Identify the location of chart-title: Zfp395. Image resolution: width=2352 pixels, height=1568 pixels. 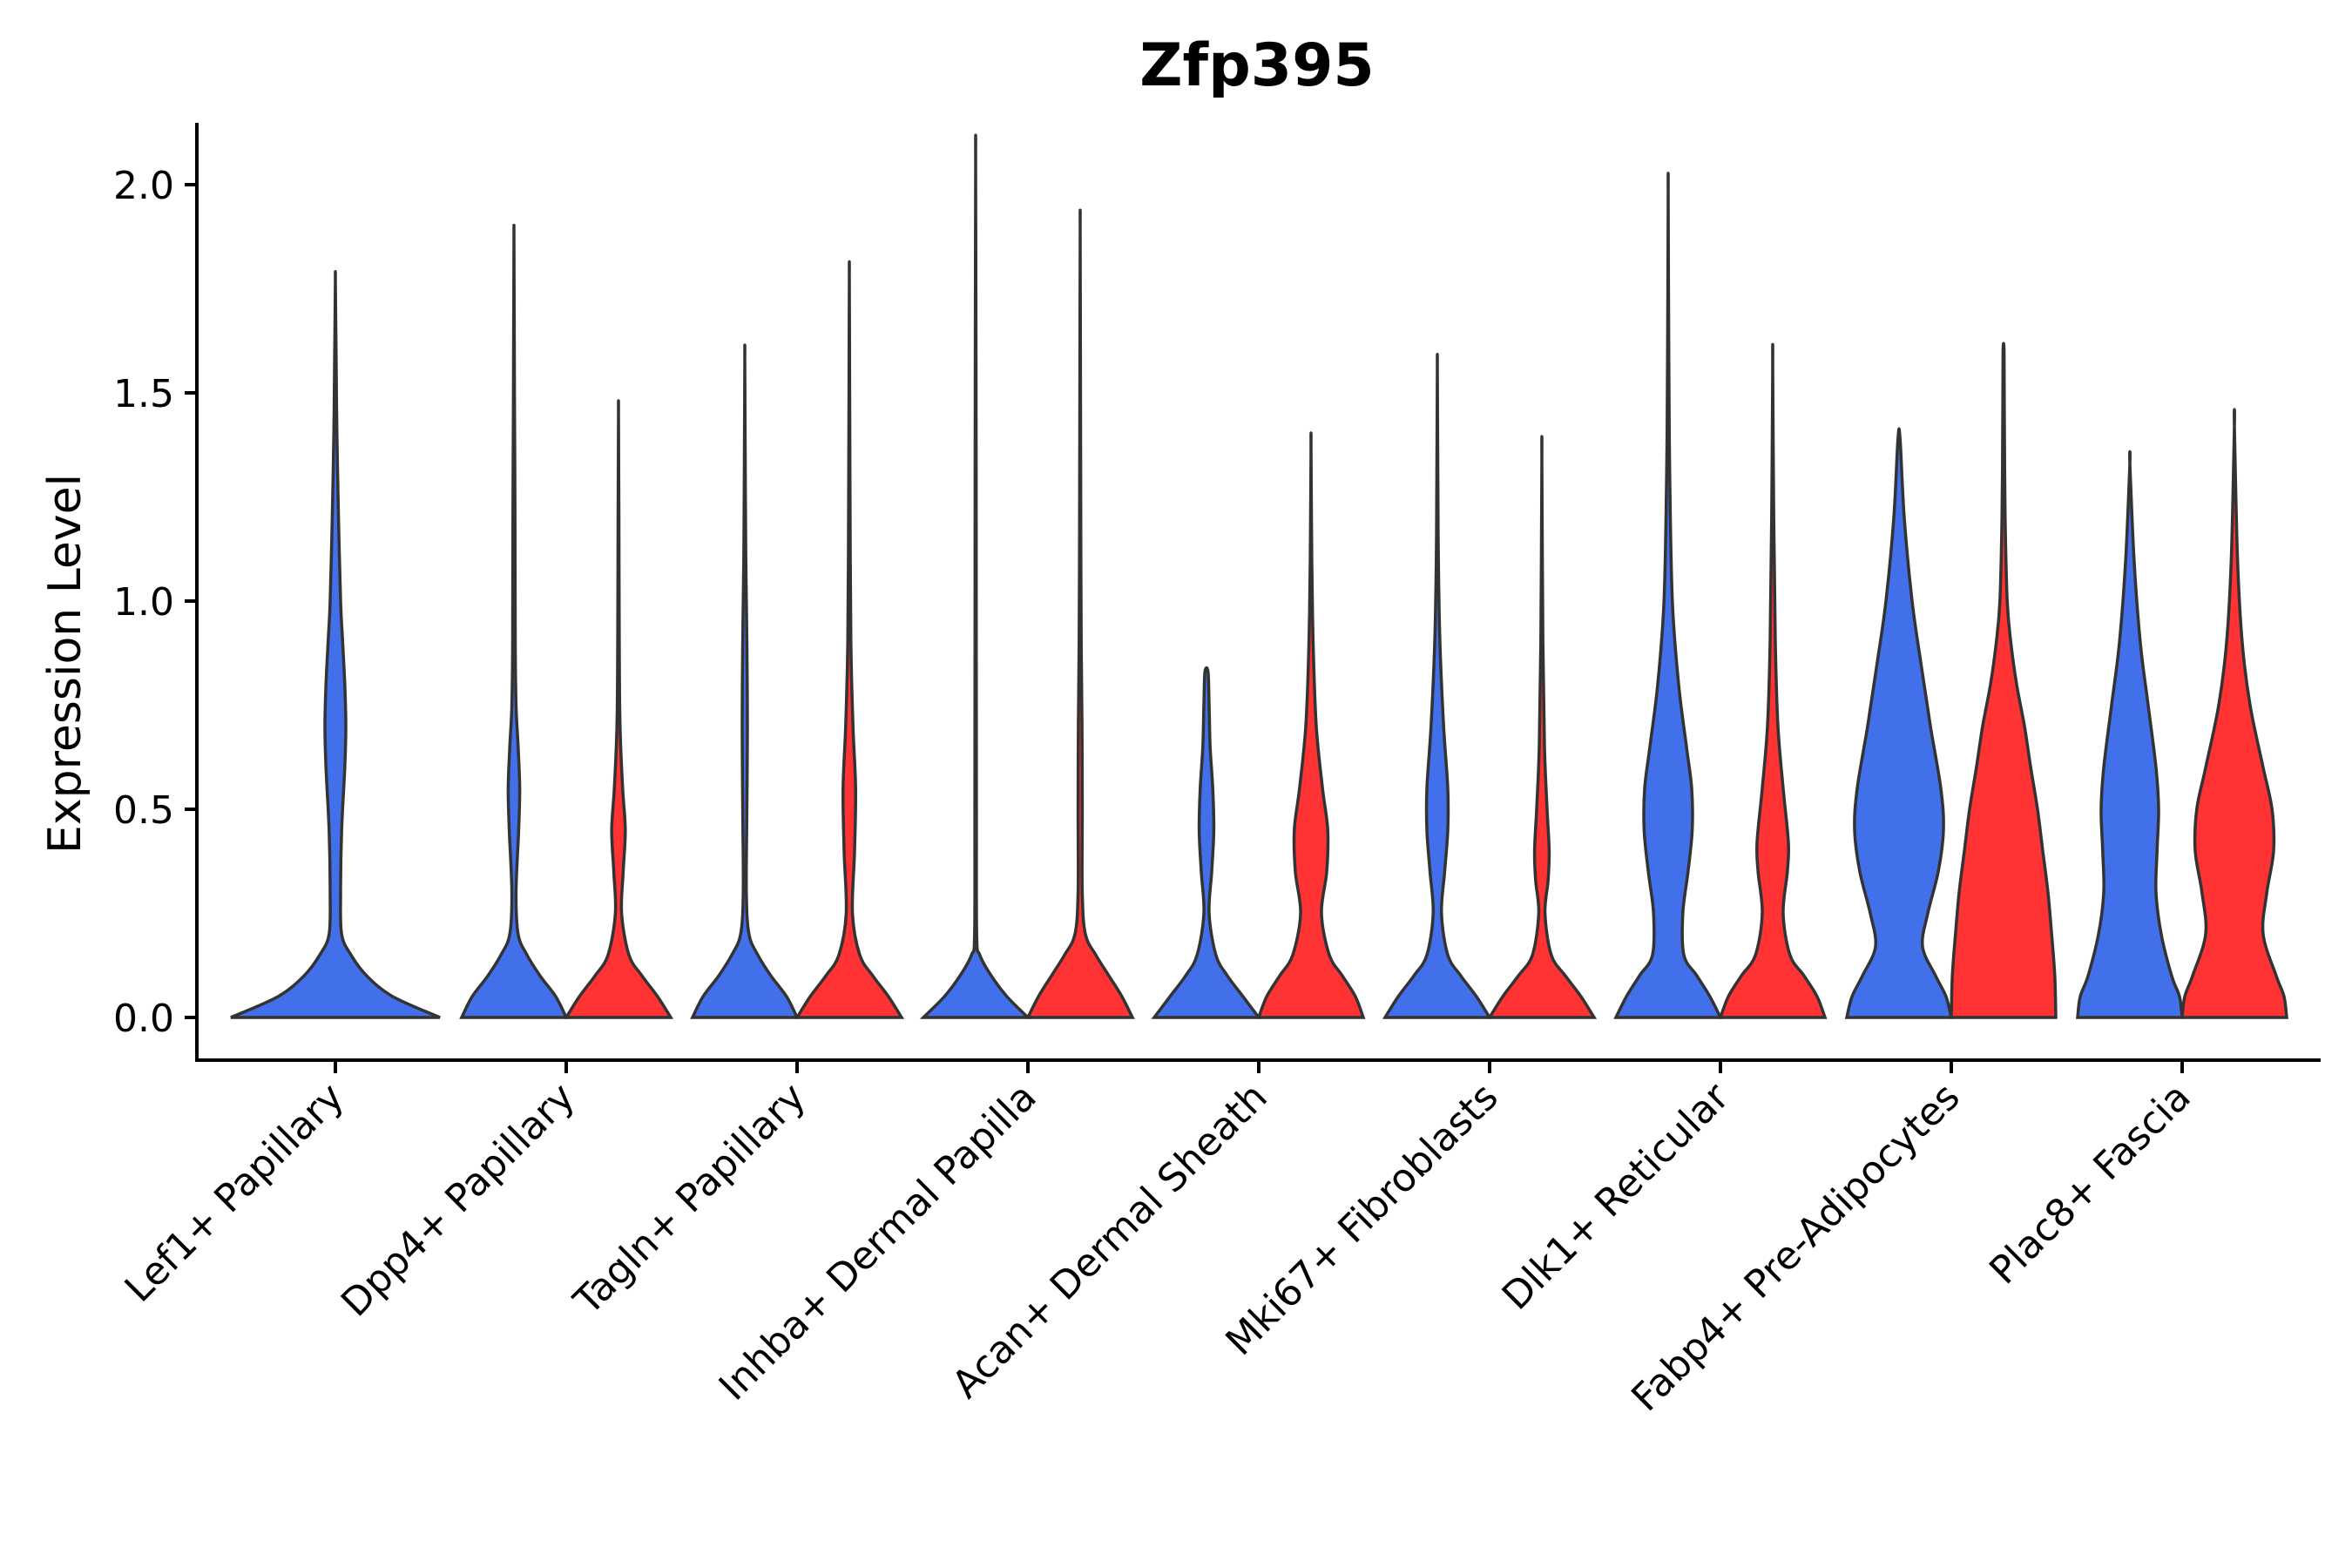
(1257, 66).